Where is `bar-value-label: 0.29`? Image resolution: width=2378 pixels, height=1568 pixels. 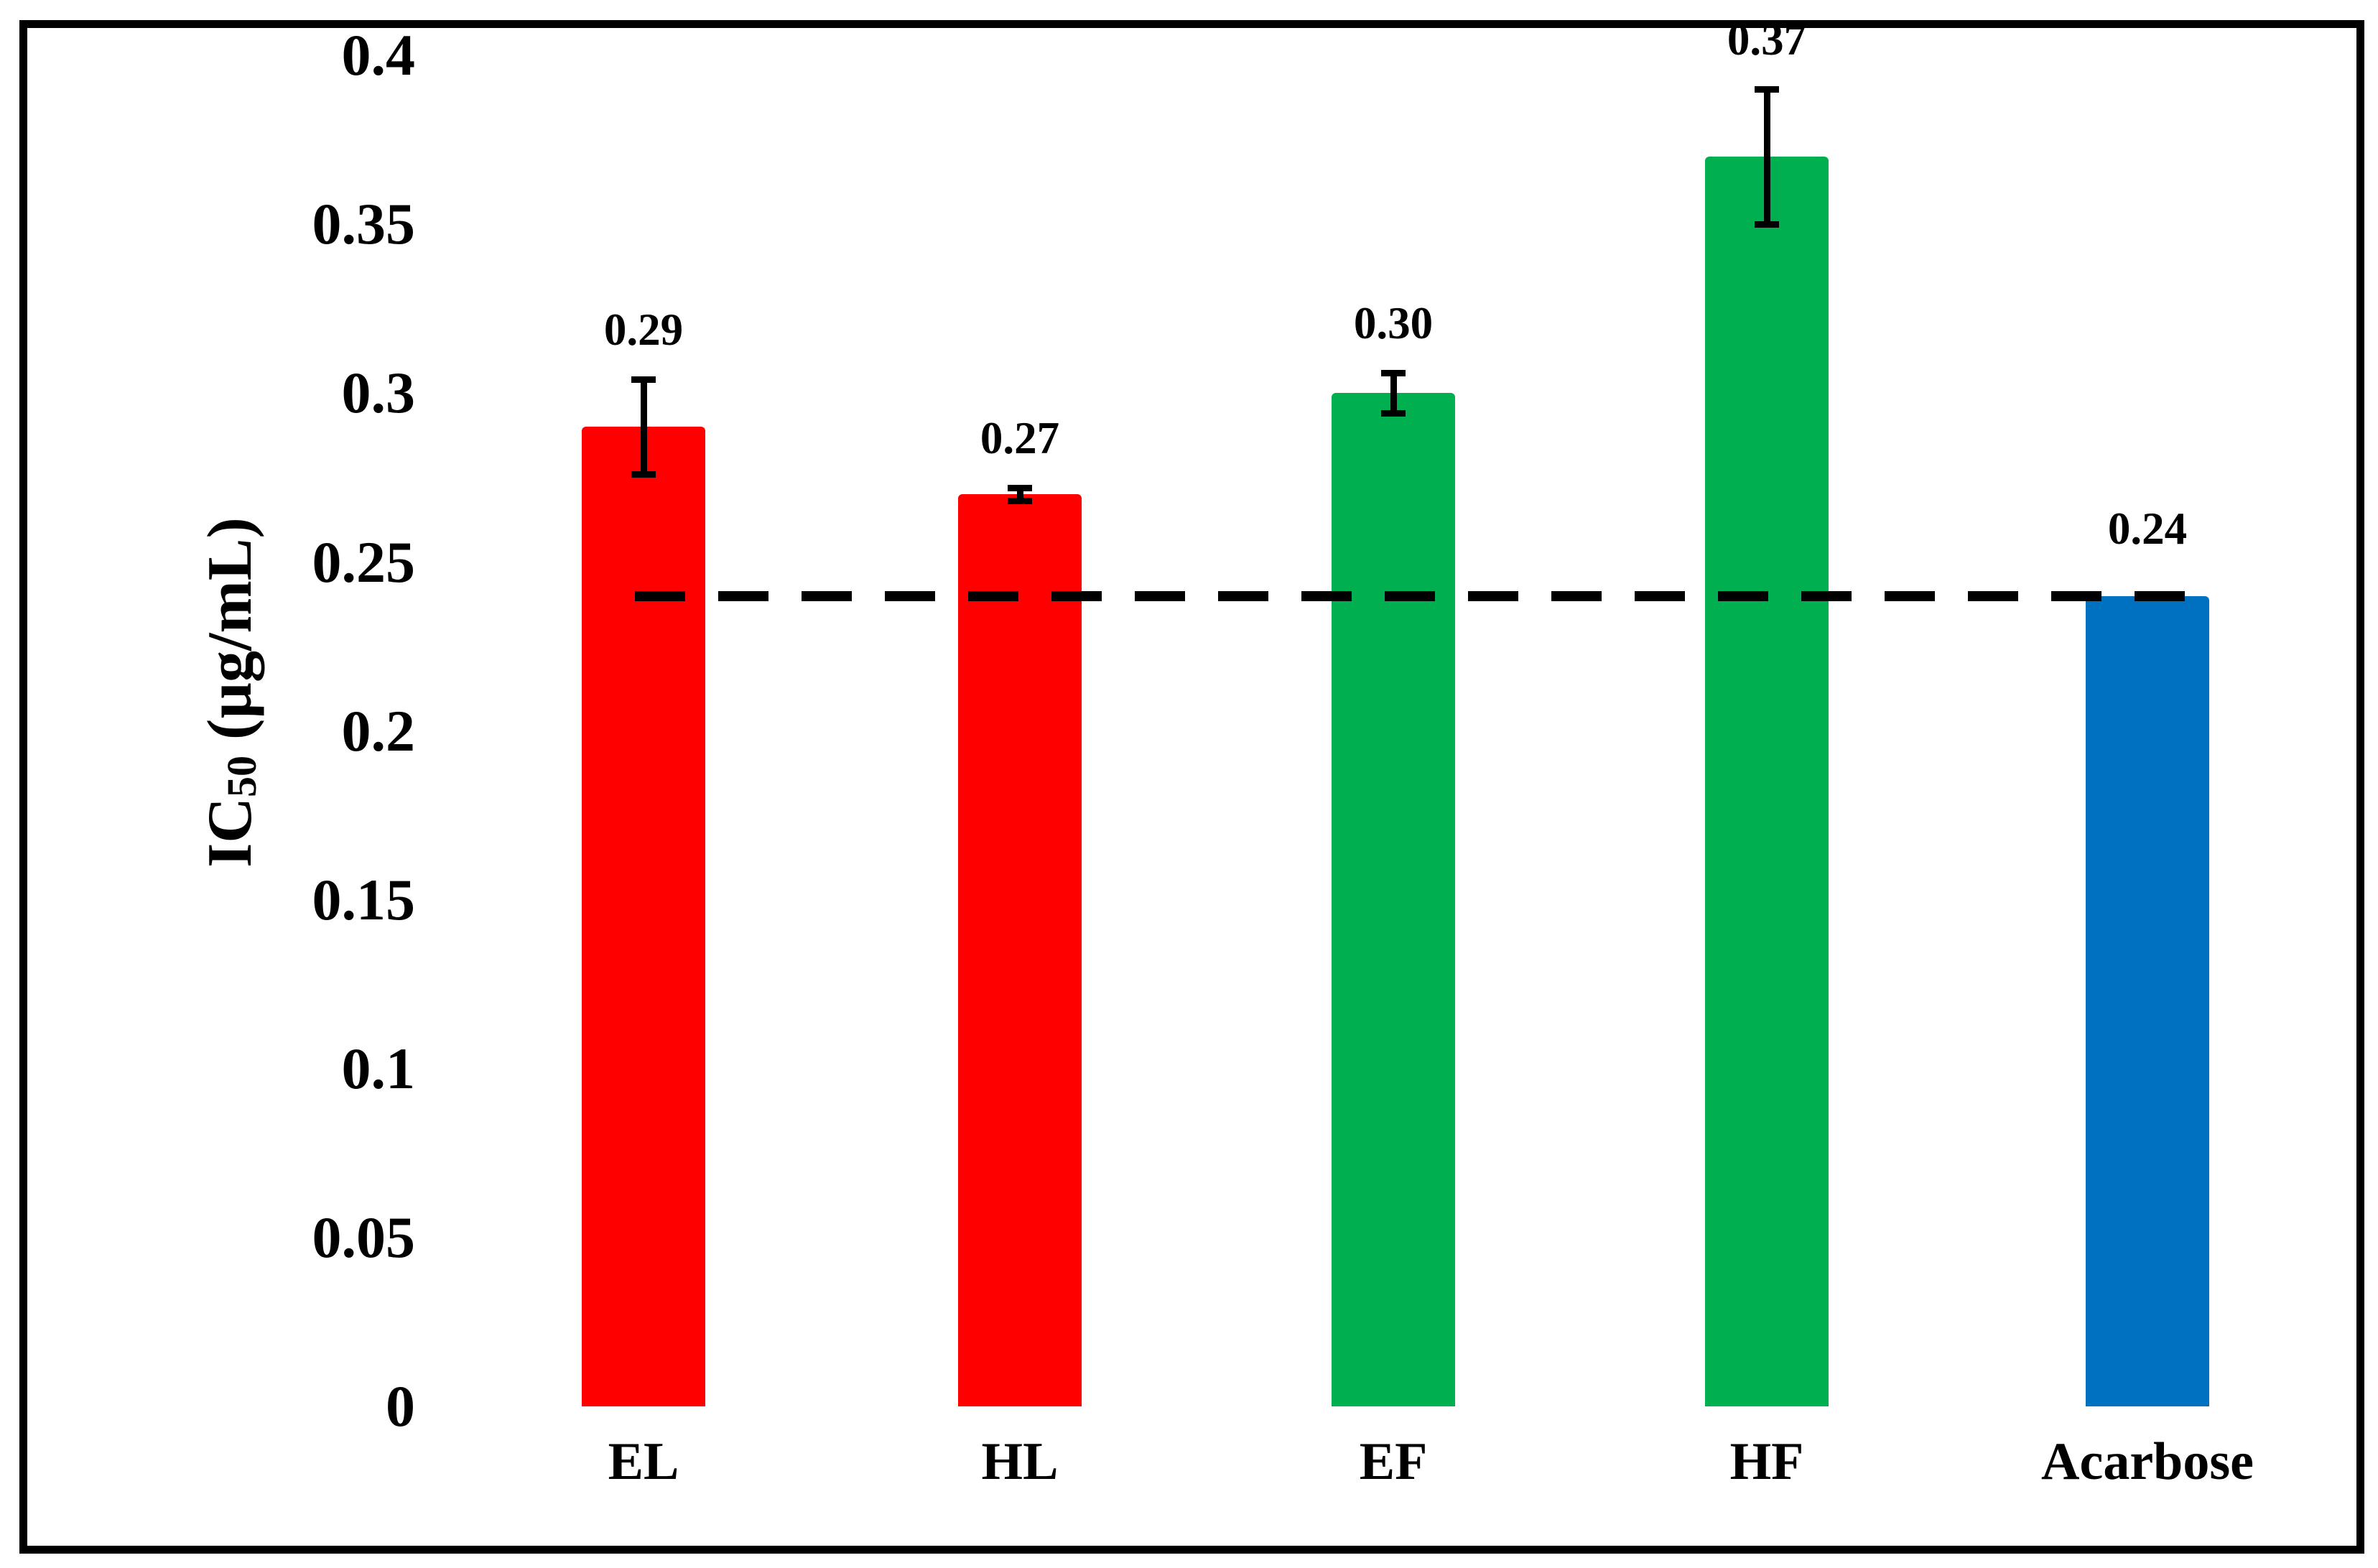
bar-value-label: 0.29 is located at coordinates (643, 331).